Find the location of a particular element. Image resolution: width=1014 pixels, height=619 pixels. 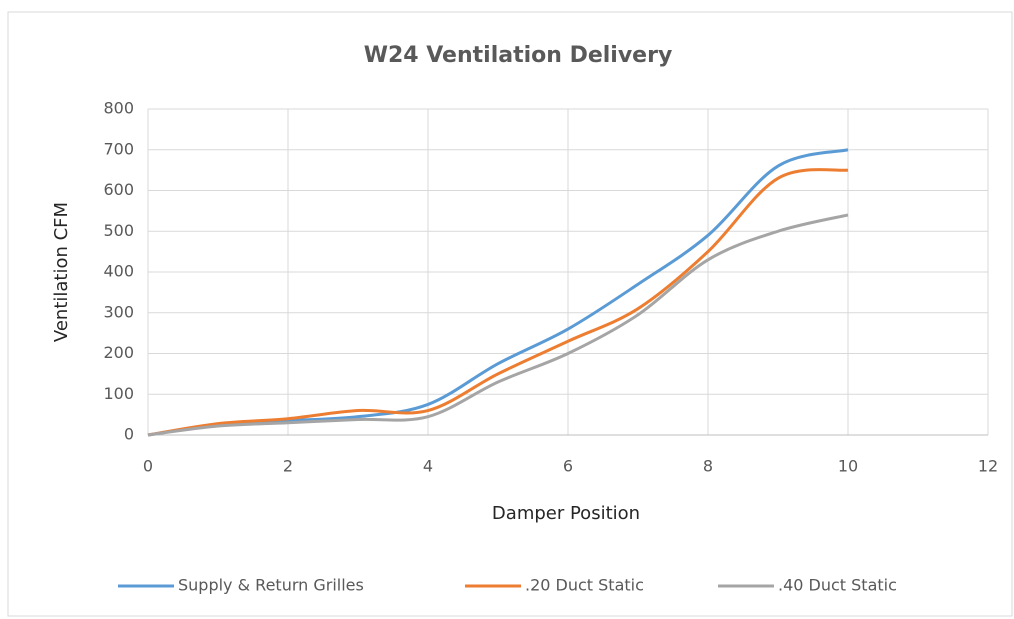

x-tick-label: 2 is located at coordinates (288, 466).